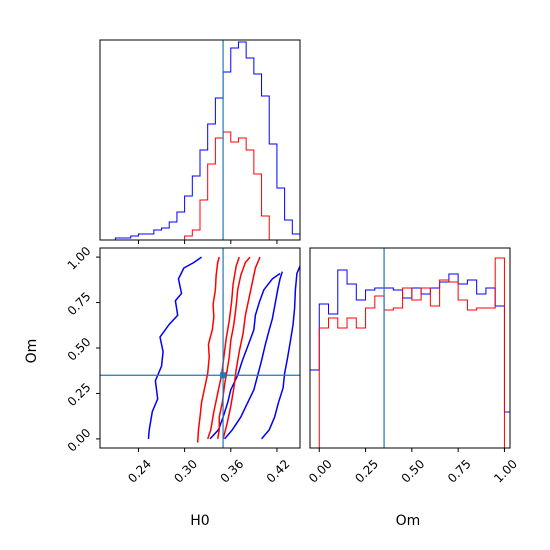  I want to click on y-tick-label: 1.00, so click(79, 258).